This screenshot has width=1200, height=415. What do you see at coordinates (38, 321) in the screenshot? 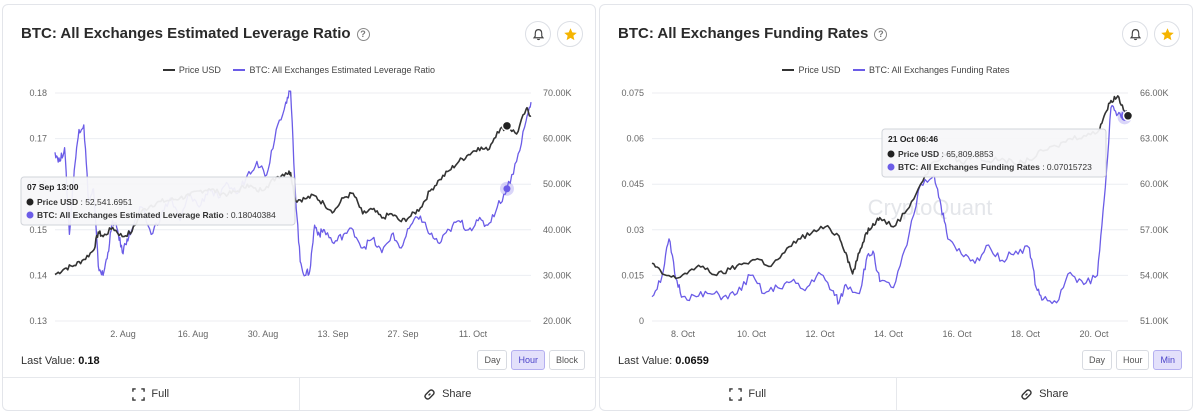
I see `y-left-tick-label: 0.13` at bounding box center [38, 321].